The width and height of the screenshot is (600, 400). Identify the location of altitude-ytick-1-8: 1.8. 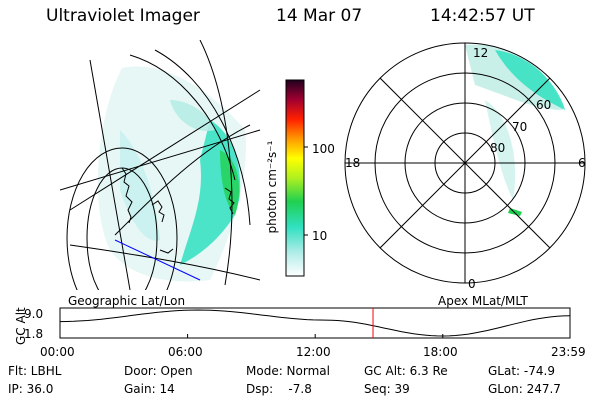
(34, 334).